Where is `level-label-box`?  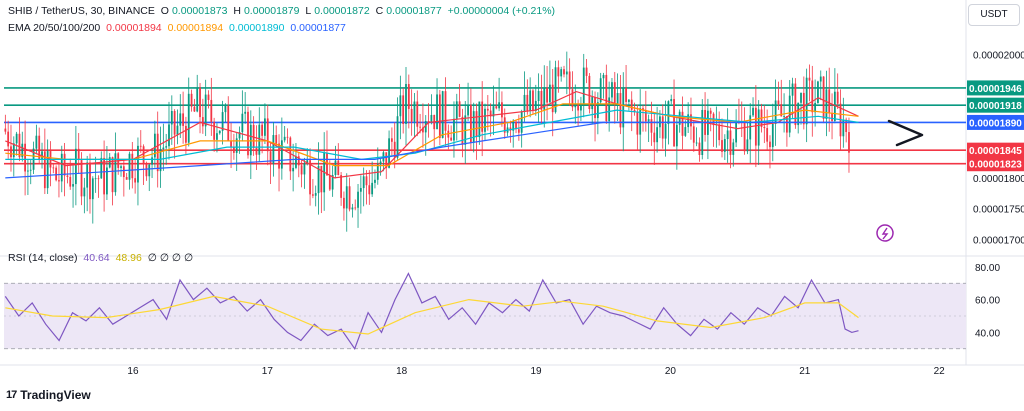
level-label-box is located at coordinates (995, 122).